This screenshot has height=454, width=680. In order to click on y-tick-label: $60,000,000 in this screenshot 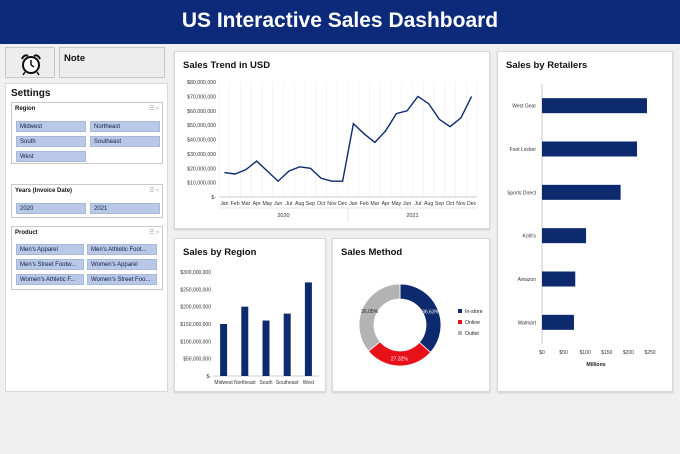, I will do `click(201, 112)`.